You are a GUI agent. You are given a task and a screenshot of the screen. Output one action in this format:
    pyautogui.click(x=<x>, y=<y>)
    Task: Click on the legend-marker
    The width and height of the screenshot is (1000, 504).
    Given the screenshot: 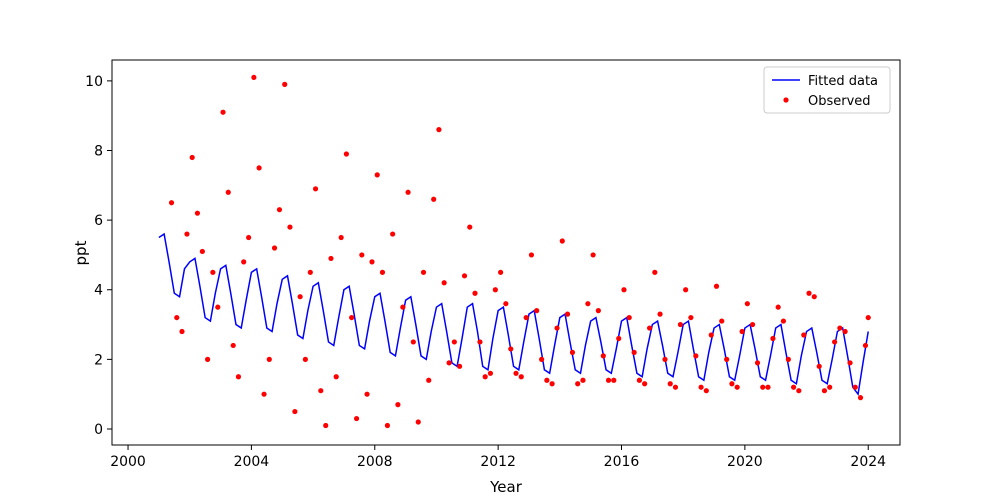 What is the action you would take?
    pyautogui.click(x=786, y=100)
    